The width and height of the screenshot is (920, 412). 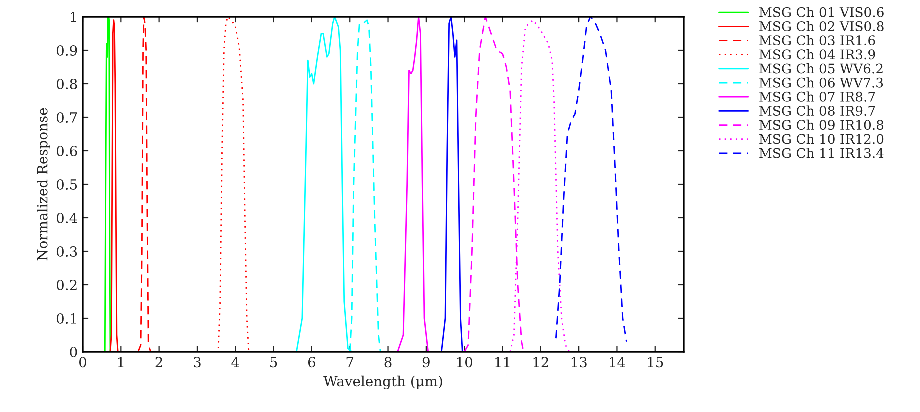 What do you see at coordinates (822, 153) in the screenshot?
I see `legend-label: MSG Ch 11 IR13.4` at bounding box center [822, 153].